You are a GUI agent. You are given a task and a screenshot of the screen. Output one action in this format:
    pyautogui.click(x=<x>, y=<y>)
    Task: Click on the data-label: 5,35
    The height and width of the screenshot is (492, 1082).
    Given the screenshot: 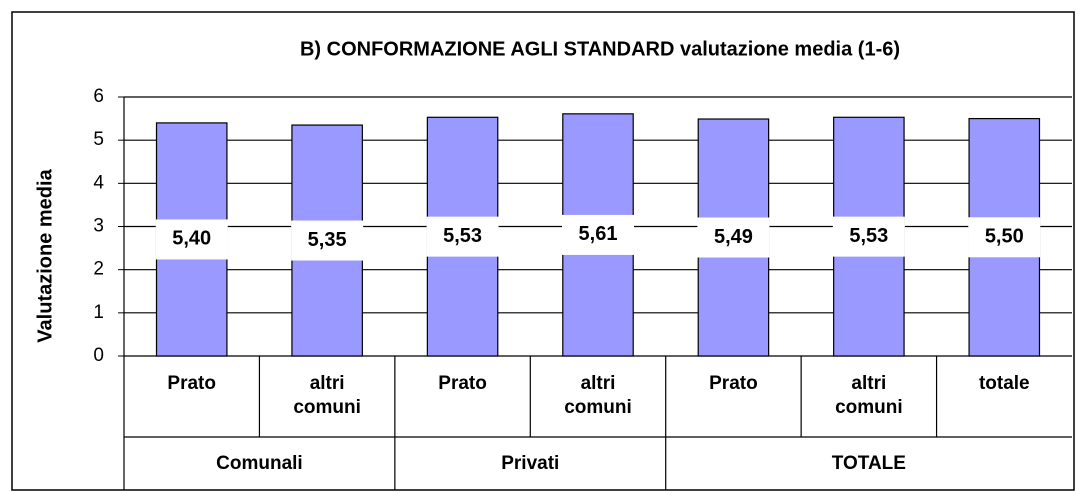 What is the action you would take?
    pyautogui.click(x=327, y=240)
    